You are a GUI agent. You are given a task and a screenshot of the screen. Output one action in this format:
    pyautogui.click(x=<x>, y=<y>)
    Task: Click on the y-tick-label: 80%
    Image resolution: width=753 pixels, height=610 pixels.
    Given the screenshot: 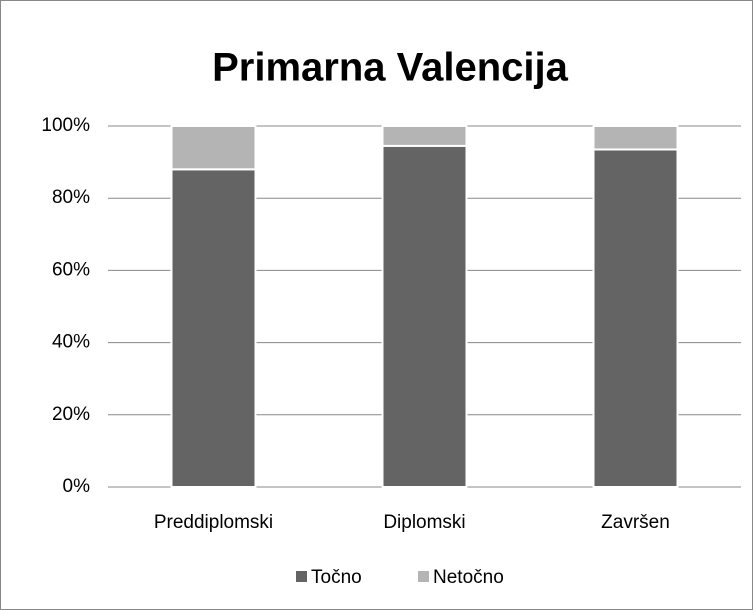 What is the action you would take?
    pyautogui.click(x=71, y=197)
    